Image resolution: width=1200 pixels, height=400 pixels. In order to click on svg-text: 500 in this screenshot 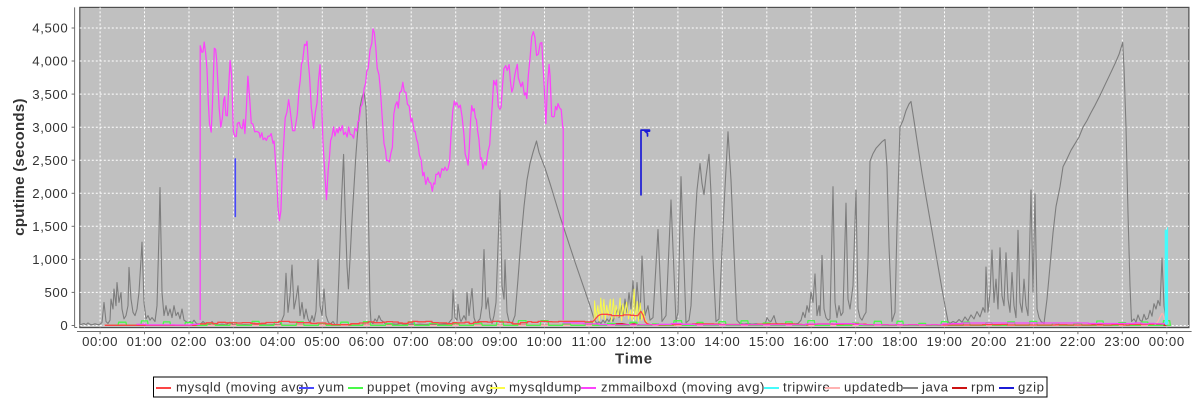, I will do `click(56, 292)`.